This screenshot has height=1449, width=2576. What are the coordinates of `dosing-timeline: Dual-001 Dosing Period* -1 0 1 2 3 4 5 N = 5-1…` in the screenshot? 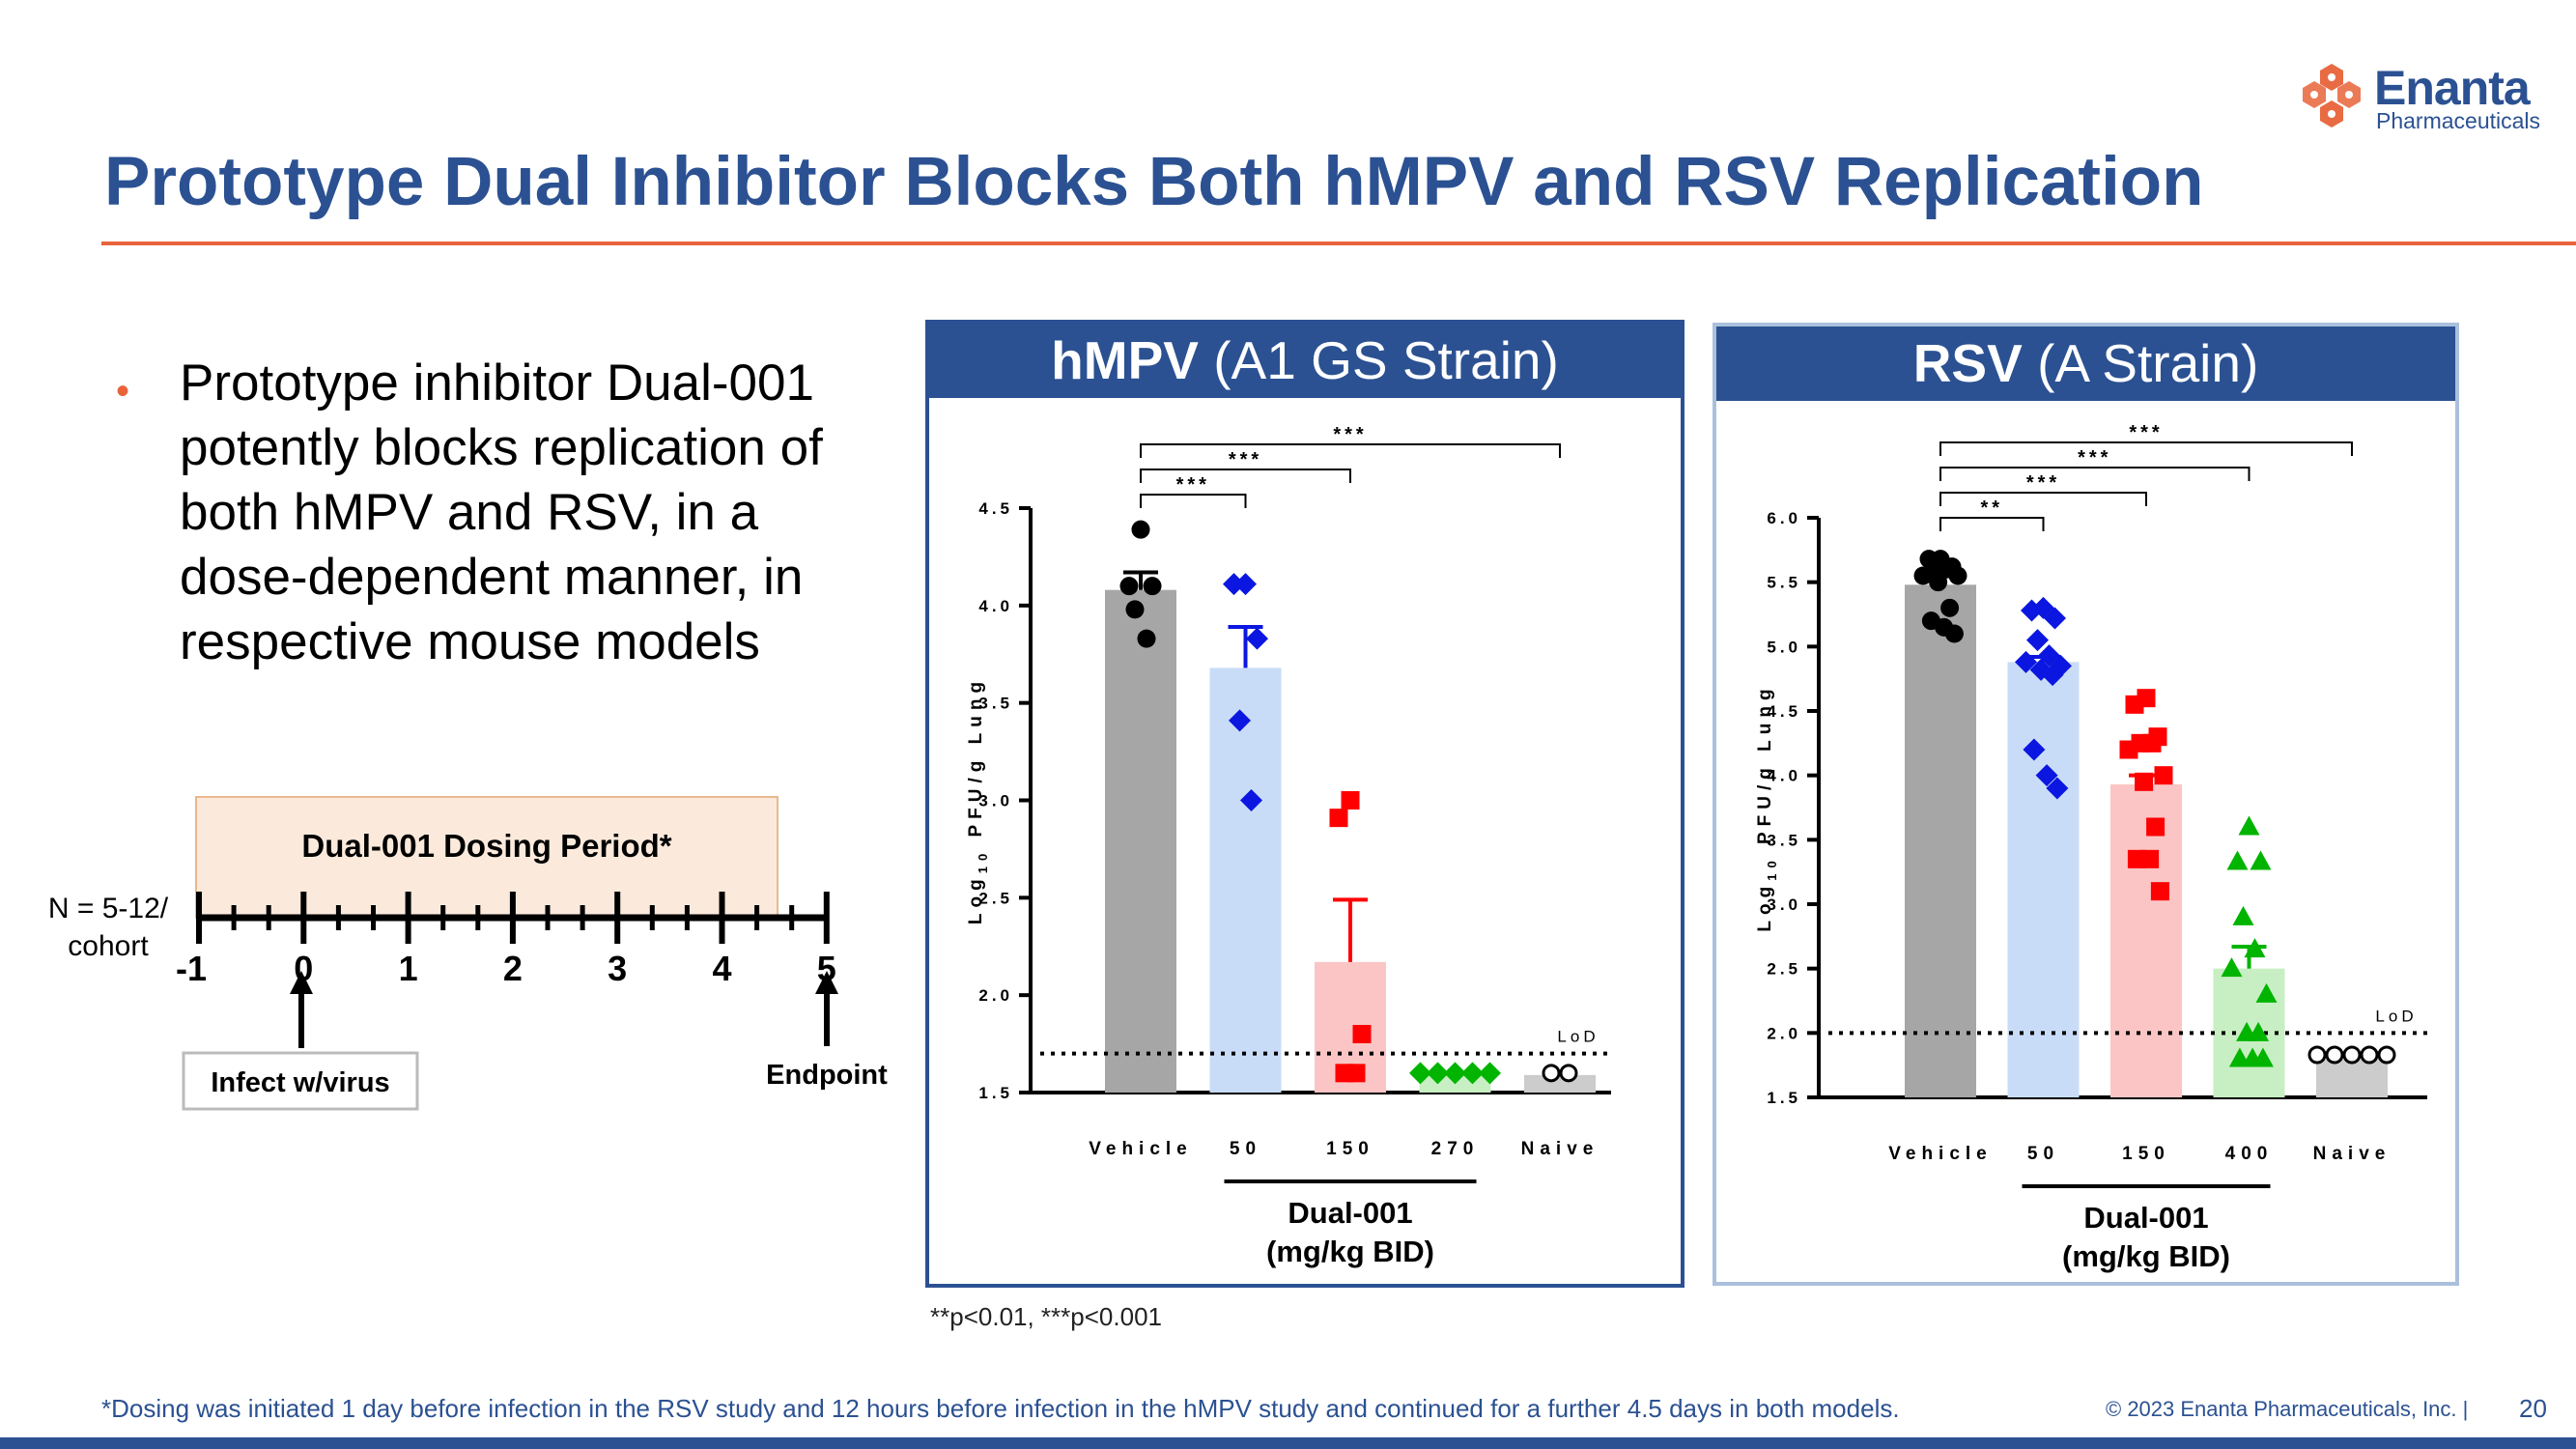 It's located at (468, 953).